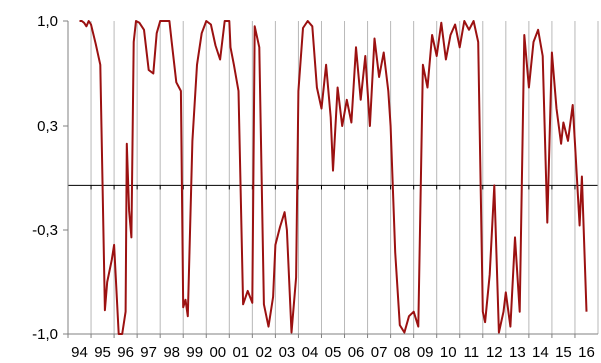 This screenshot has width=601, height=363. I want to click on x-tick-label: 08, so click(402, 352).